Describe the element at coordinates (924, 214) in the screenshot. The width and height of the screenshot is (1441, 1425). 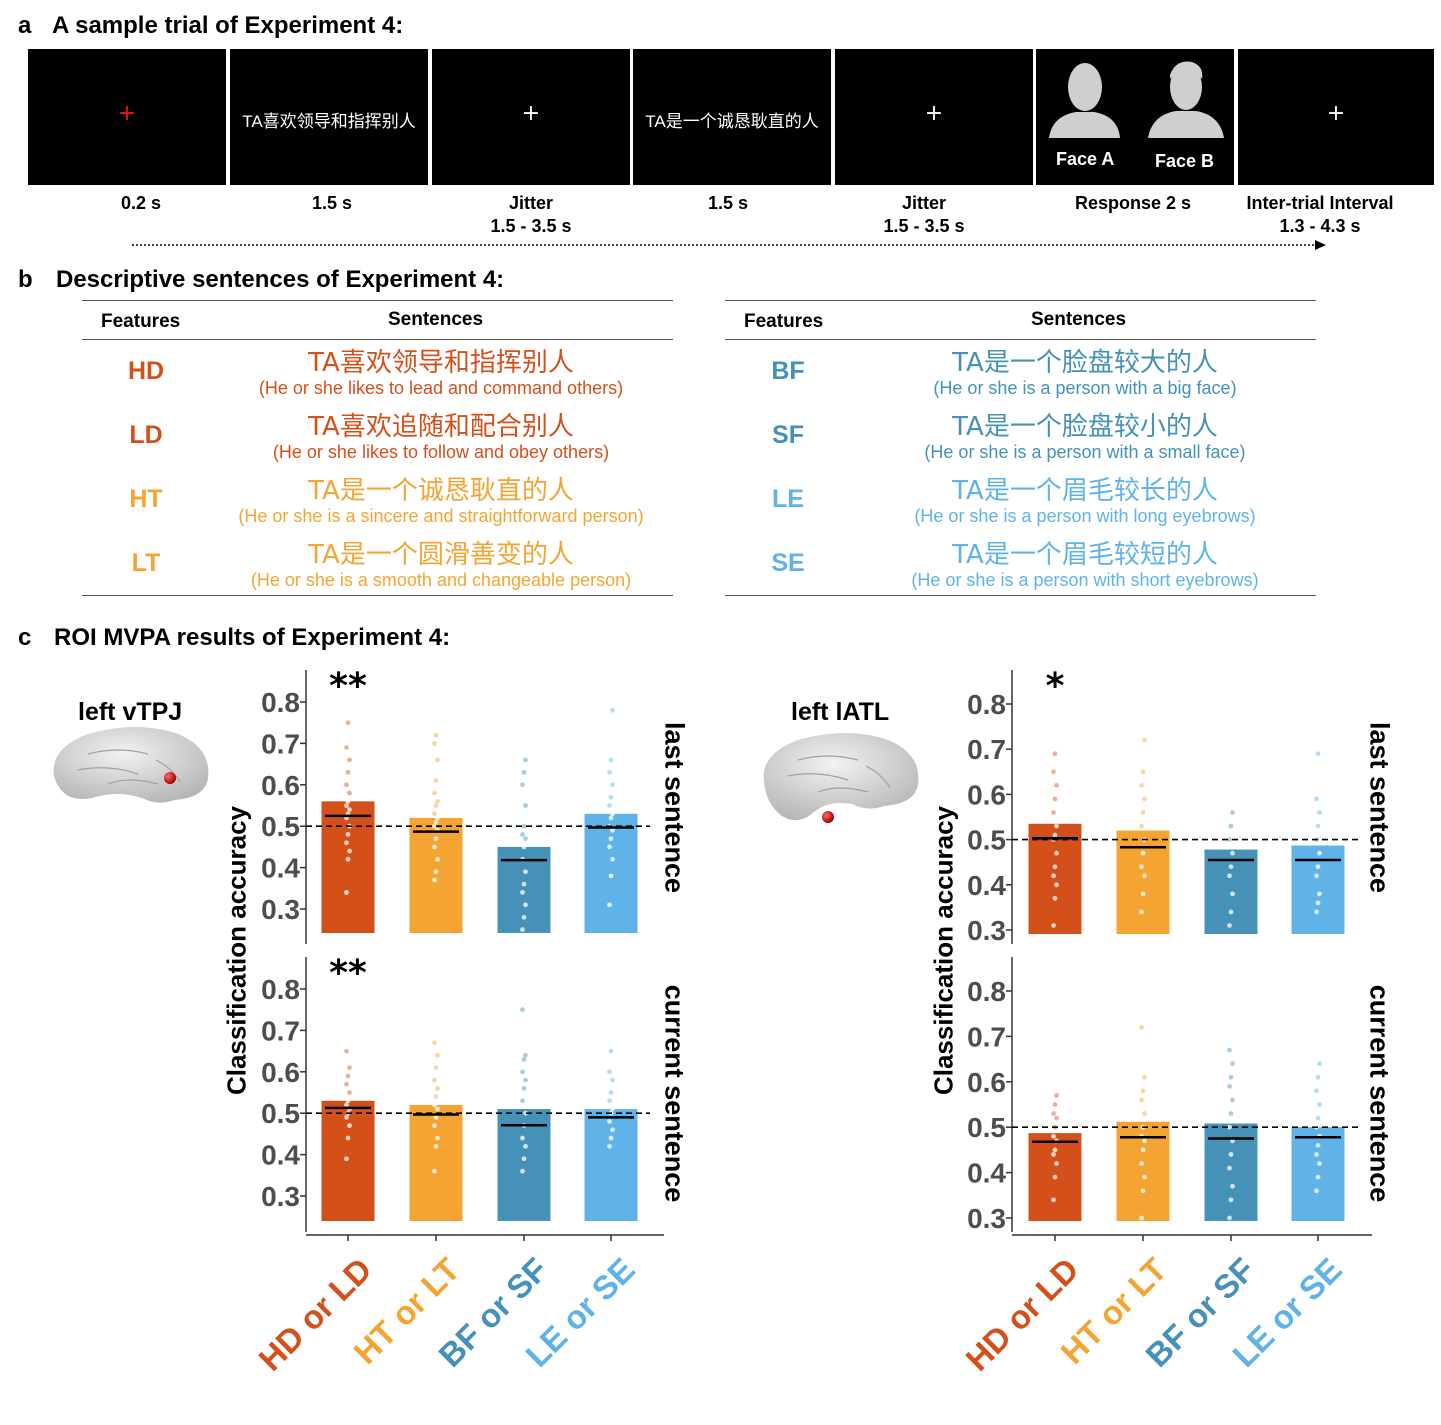
I see `timing-label: Jitter 1.5 - 3.5 s` at that location.